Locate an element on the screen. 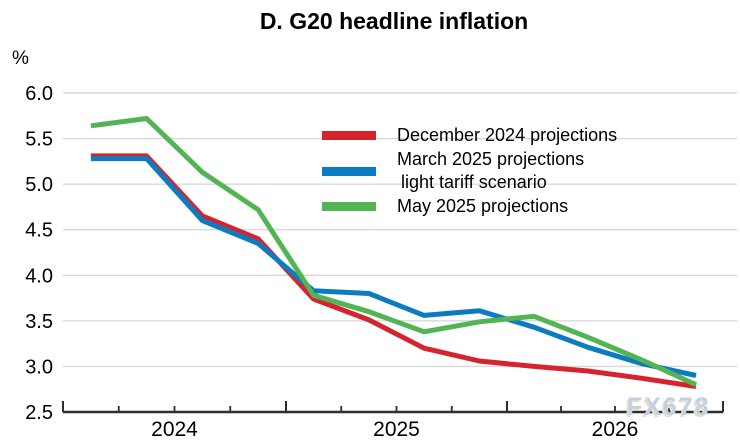  svg-text: 2026 is located at coordinates (615, 429).